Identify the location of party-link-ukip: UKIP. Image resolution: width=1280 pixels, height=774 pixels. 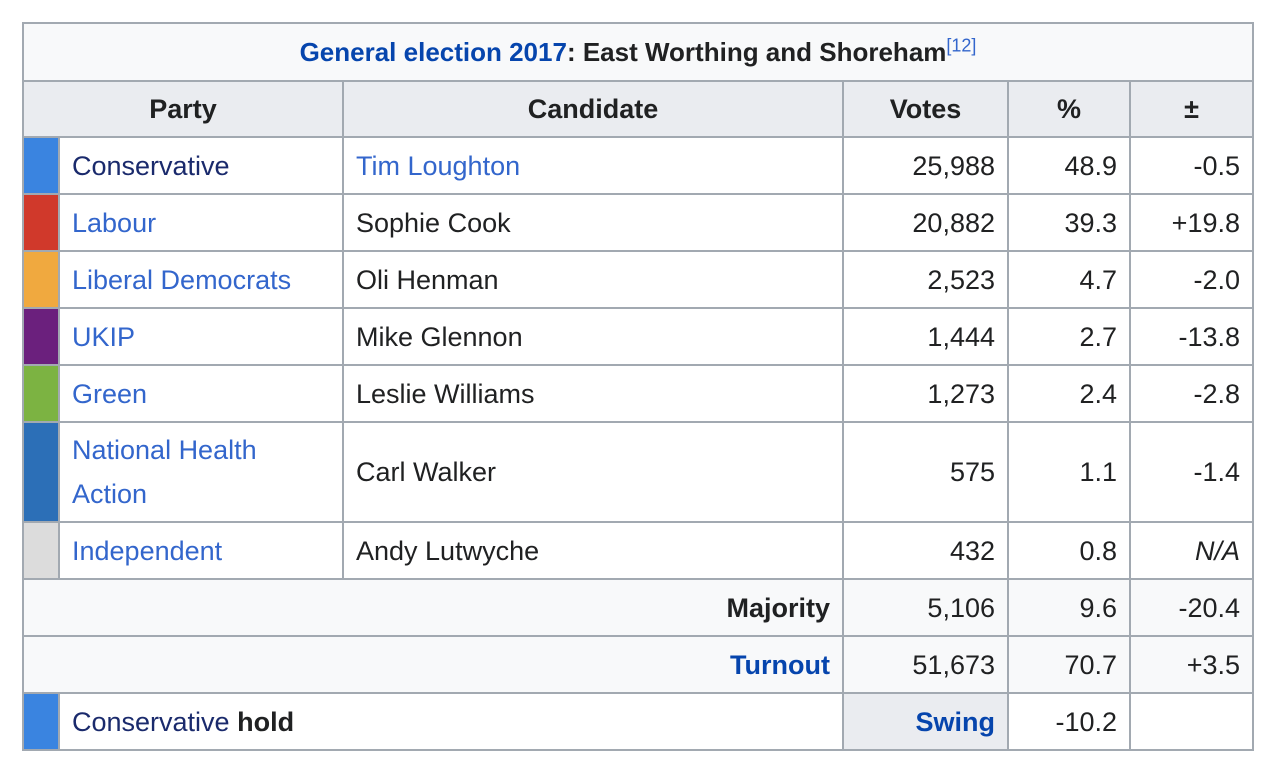
(104, 336).